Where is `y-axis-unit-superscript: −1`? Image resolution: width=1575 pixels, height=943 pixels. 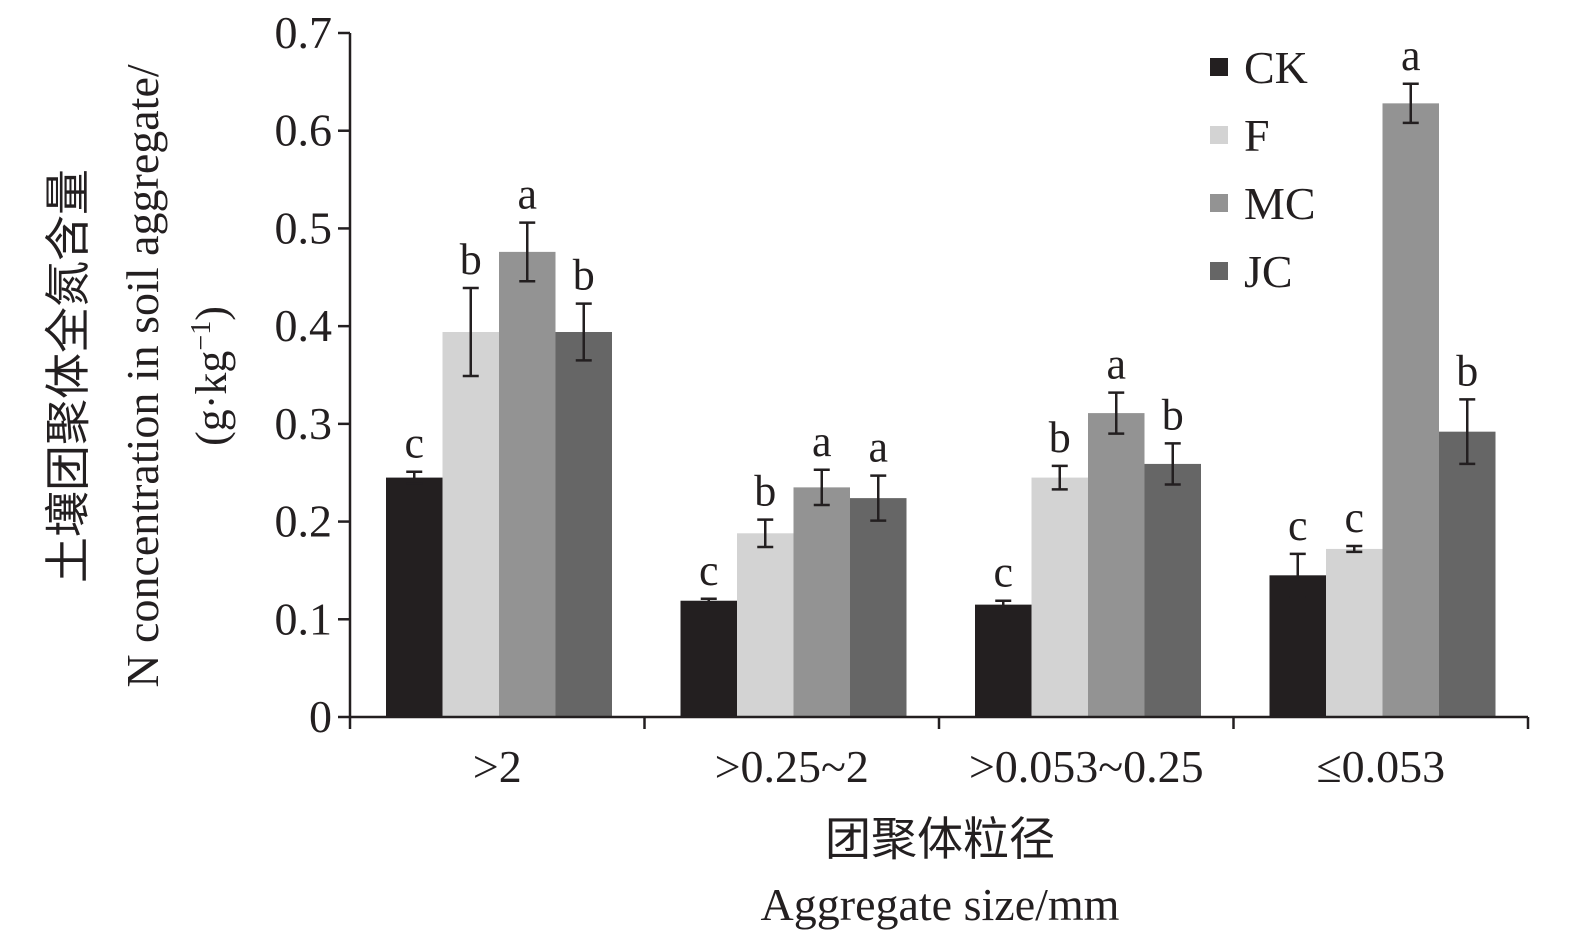
y-axis-unit-superscript: −1 is located at coordinates (201, 336).